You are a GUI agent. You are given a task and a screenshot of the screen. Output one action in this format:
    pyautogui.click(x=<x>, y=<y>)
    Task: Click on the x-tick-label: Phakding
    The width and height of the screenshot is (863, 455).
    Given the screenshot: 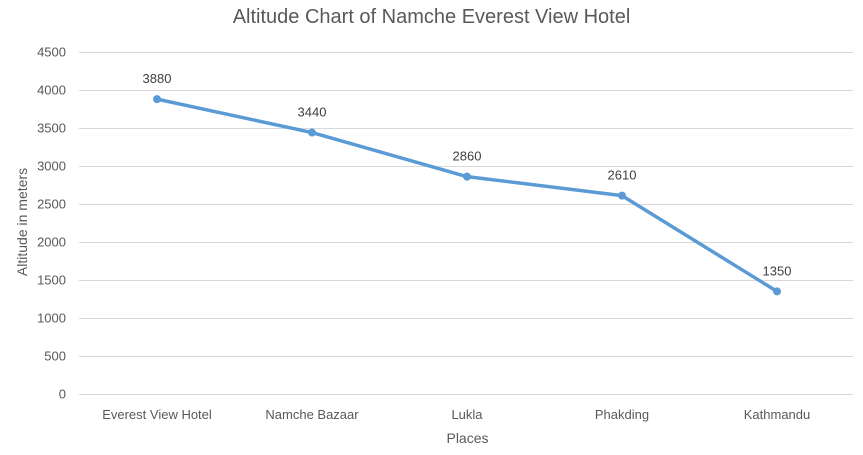 What is the action you would take?
    pyautogui.click(x=622, y=414)
    